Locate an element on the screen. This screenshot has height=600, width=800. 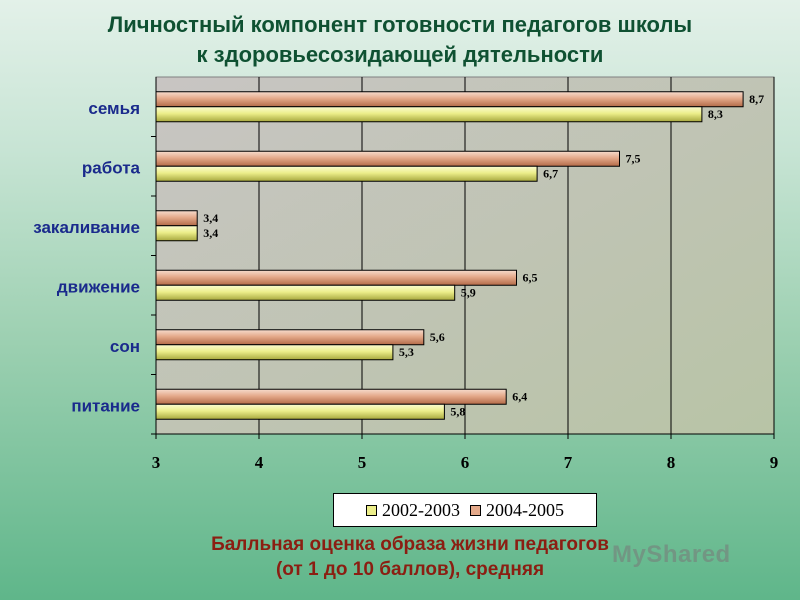
data-label-2004-2005-0: 8,7 is located at coordinates (756, 99).